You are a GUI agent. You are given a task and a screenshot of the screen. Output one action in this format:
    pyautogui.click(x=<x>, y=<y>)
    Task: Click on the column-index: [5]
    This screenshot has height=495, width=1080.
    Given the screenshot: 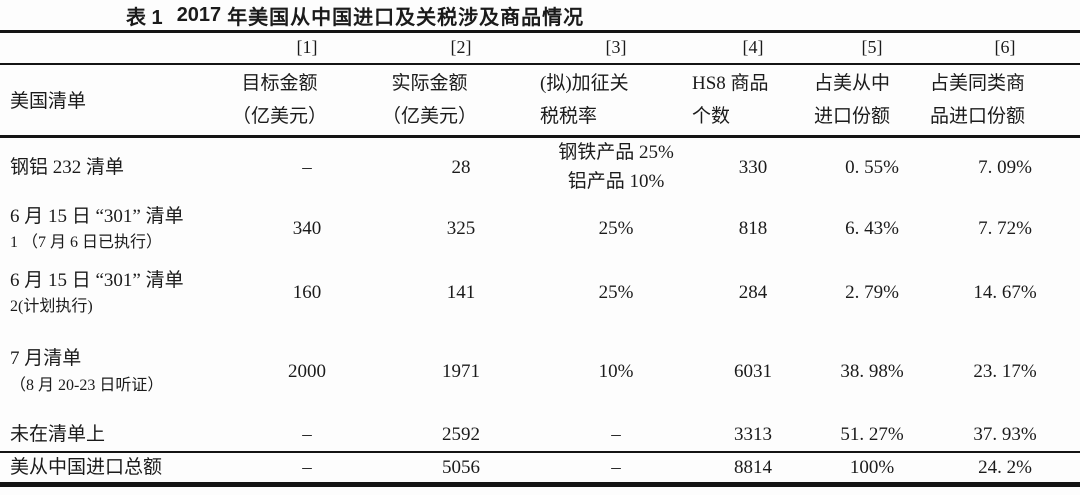 What is the action you would take?
    pyautogui.click(x=872, y=48)
    